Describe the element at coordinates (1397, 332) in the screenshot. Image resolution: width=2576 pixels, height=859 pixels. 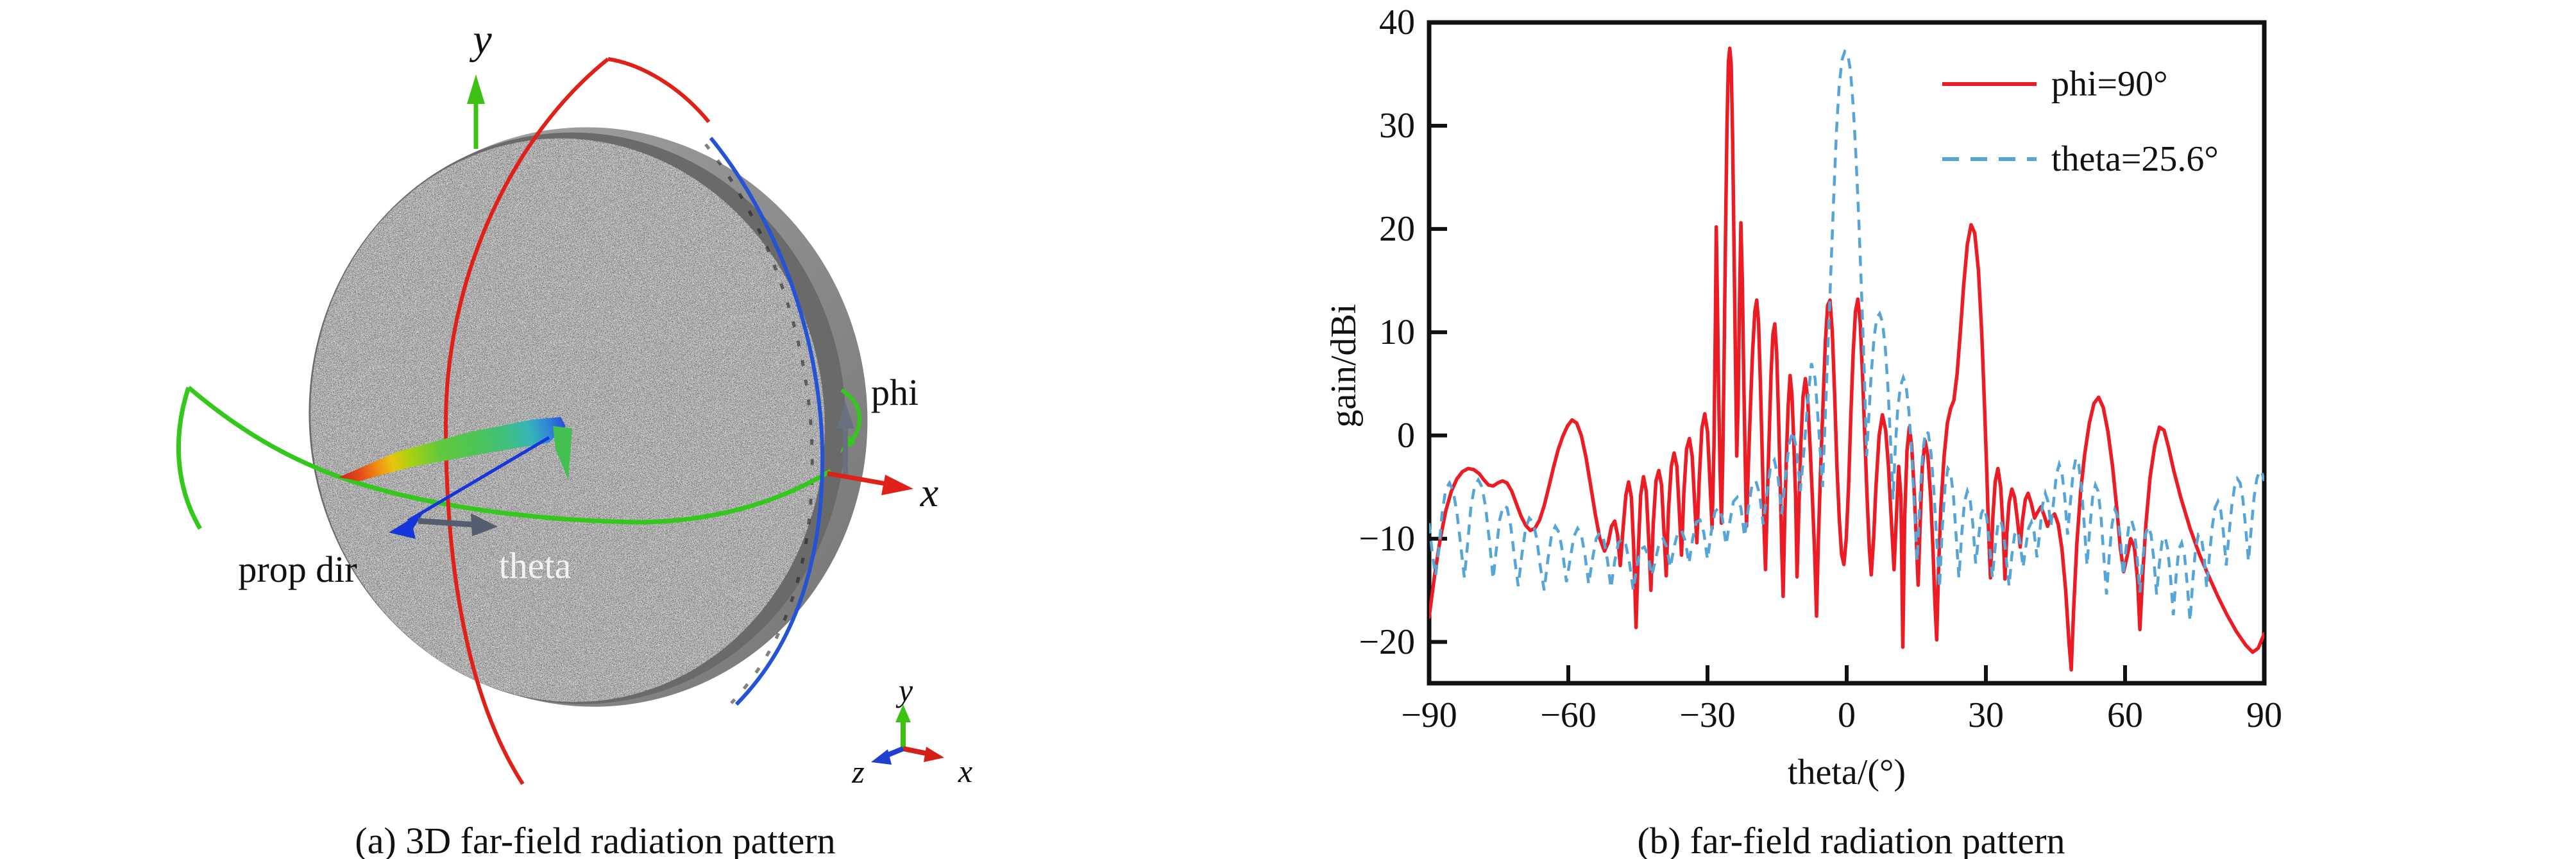
I see `y-tick-label: 10` at that location.